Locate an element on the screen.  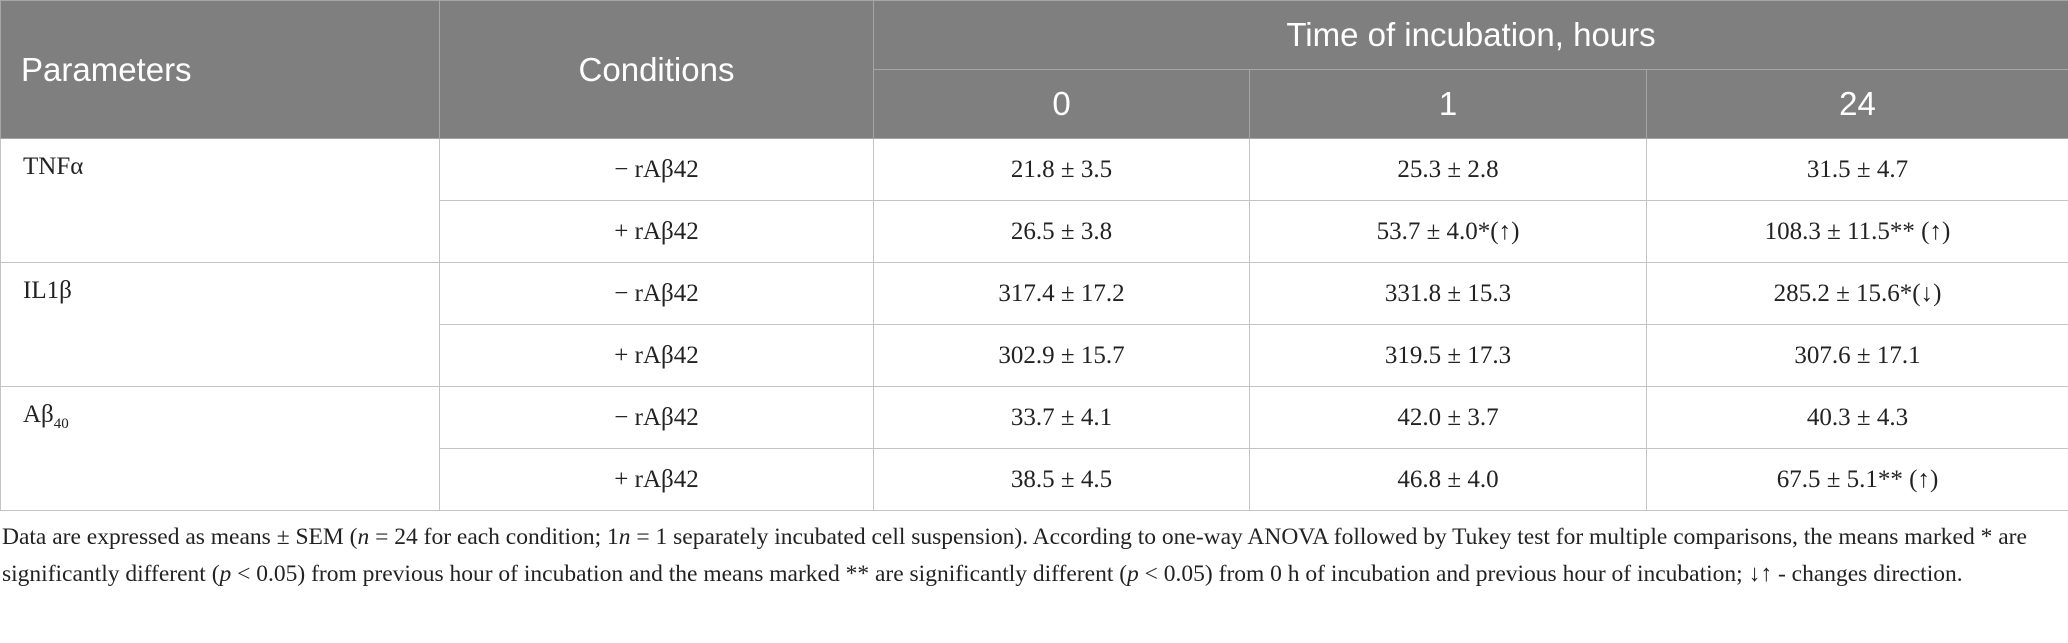
value-cell: 317.4 ± 17.2 is located at coordinates (1061, 293).